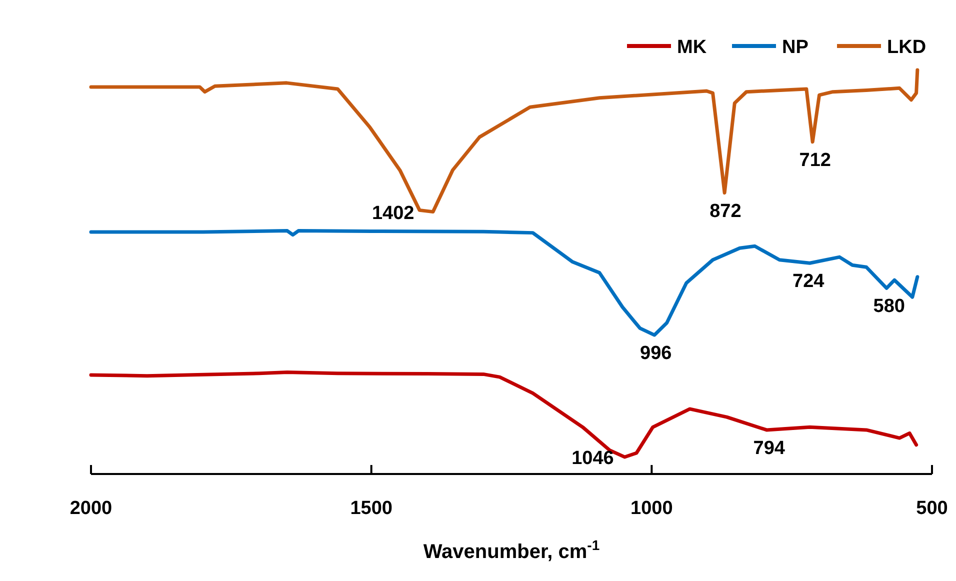 The image size is (956, 581). Describe the element at coordinates (795, 47) in the screenshot. I see `legend-label: NP` at that location.